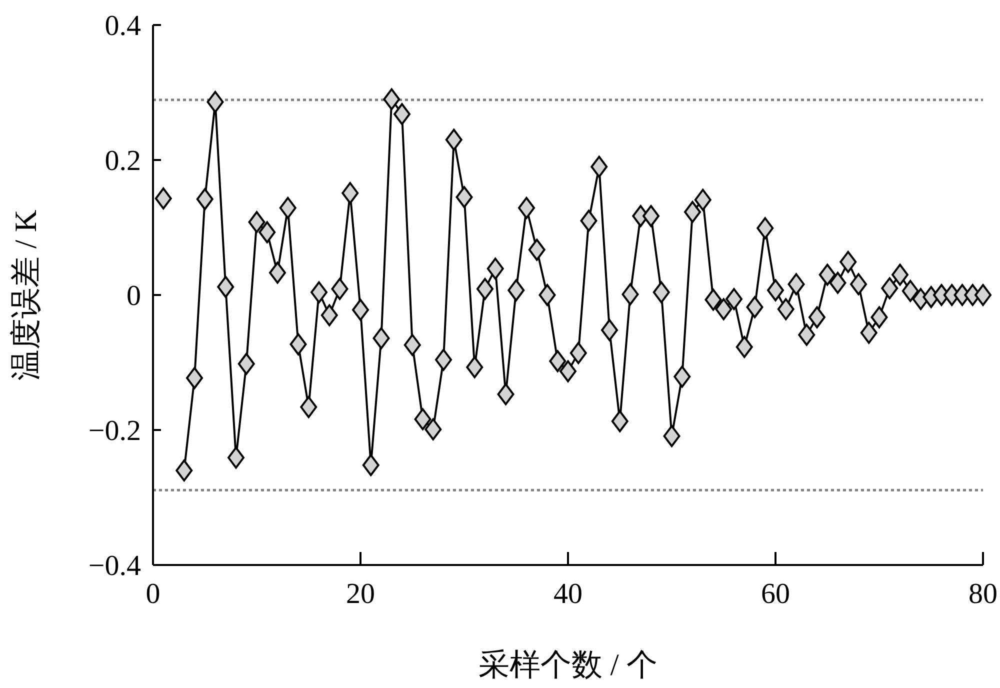  What do you see at coordinates (123, 26) in the screenshot?
I see `y-tick-label: 0.4` at bounding box center [123, 26].